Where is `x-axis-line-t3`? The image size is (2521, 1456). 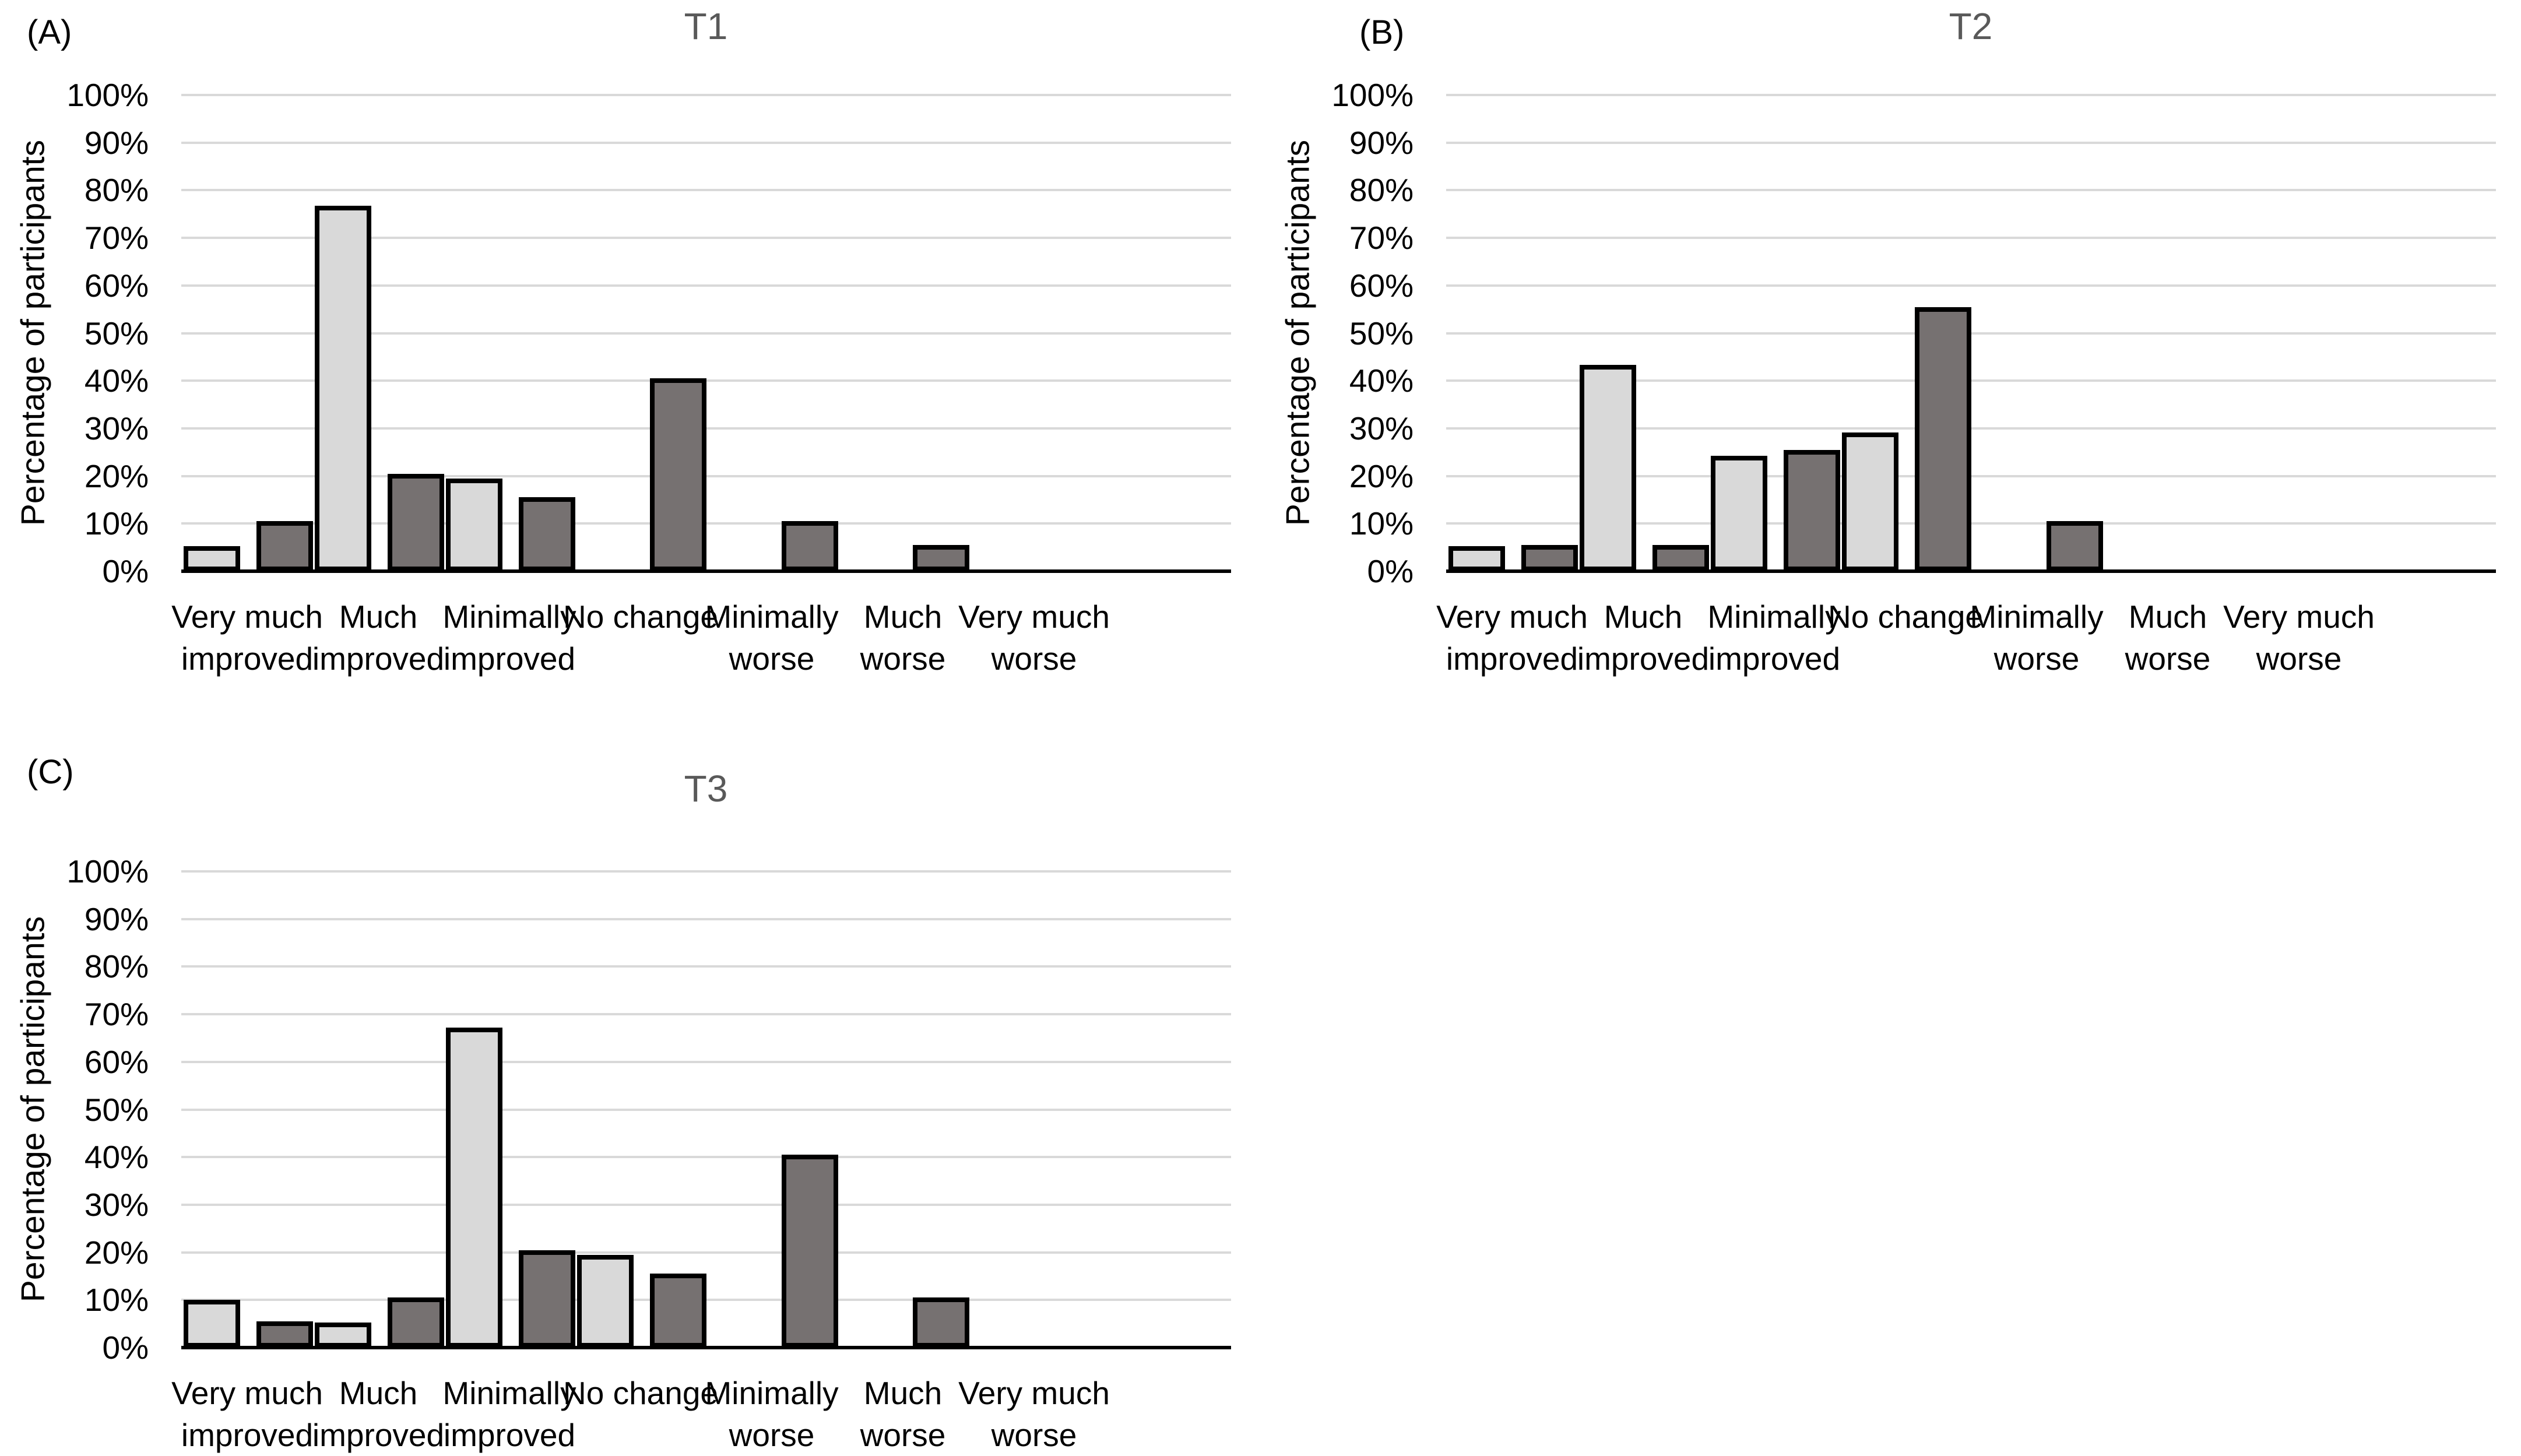
x-axis-line-t3 is located at coordinates (706, 1347).